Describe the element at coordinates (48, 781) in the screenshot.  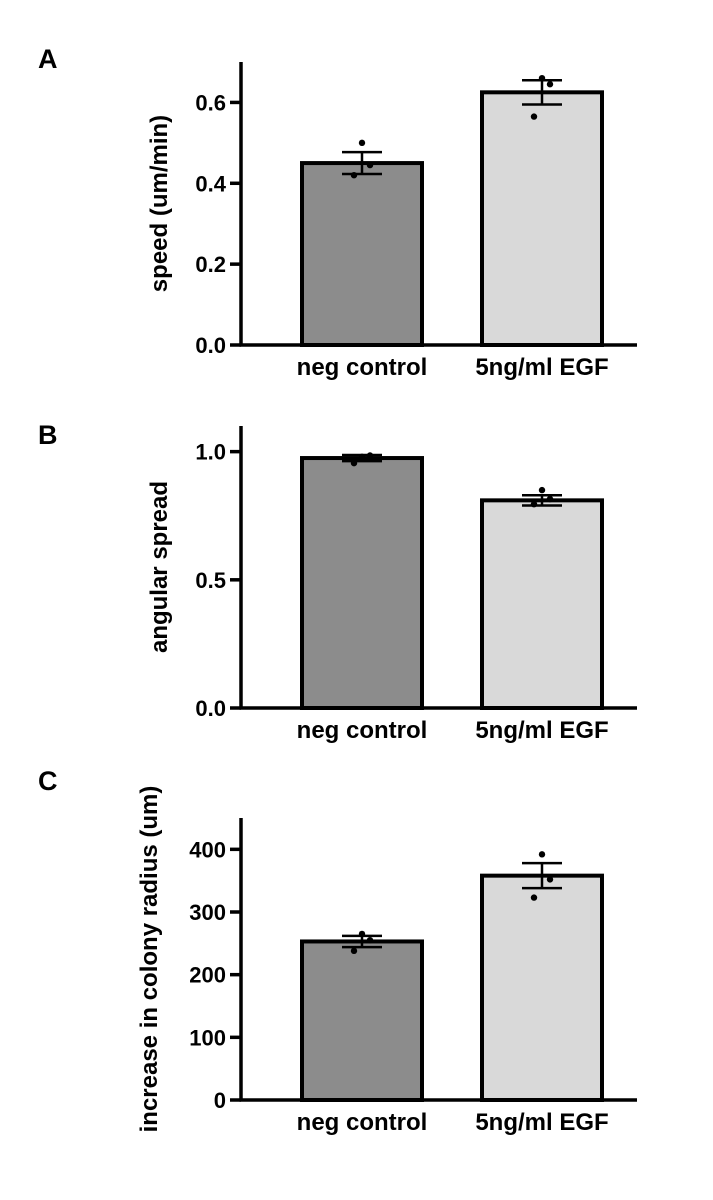
I see `panel-c-letter: C` at that location.